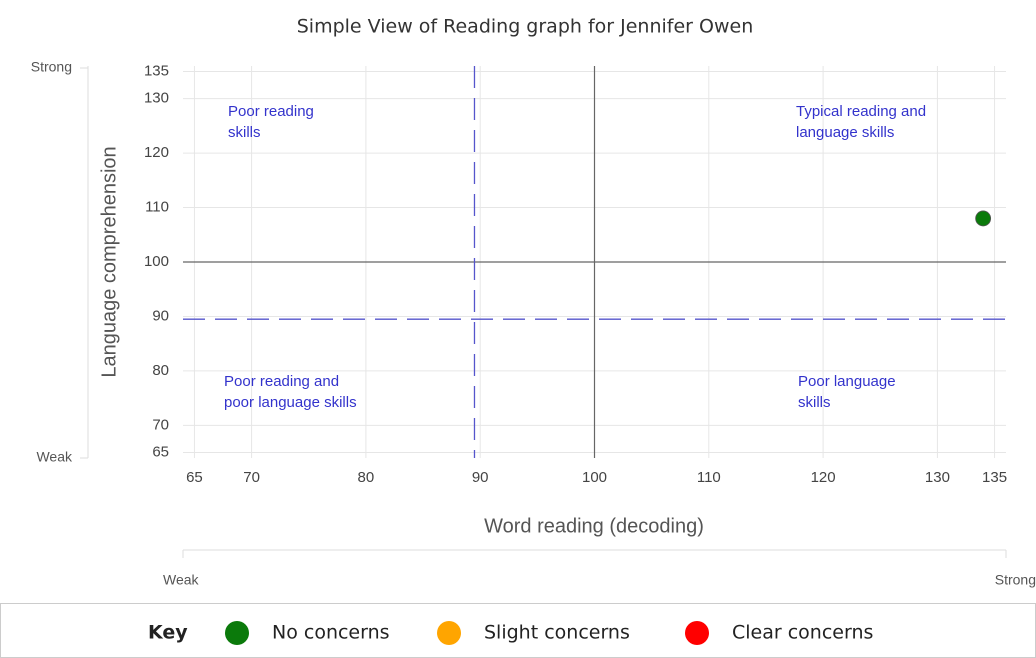  I want to click on legend-label: Slight concerns, so click(557, 633).